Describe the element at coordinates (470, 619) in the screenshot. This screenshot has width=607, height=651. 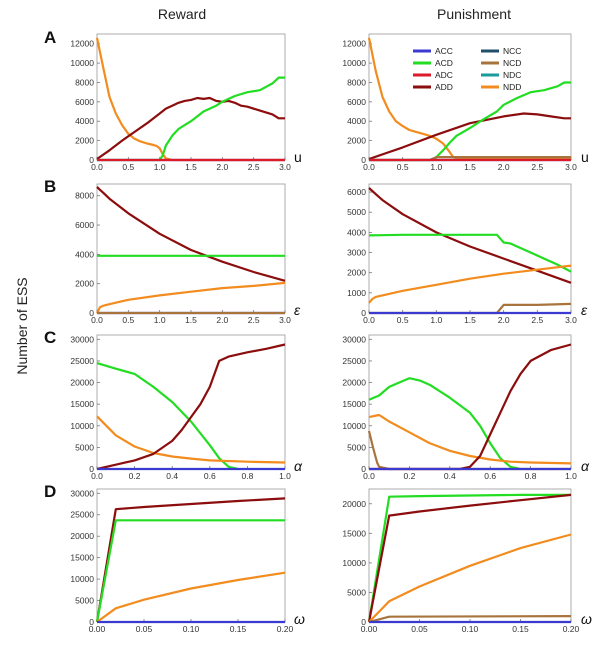
I see `series-line-ncd` at that location.